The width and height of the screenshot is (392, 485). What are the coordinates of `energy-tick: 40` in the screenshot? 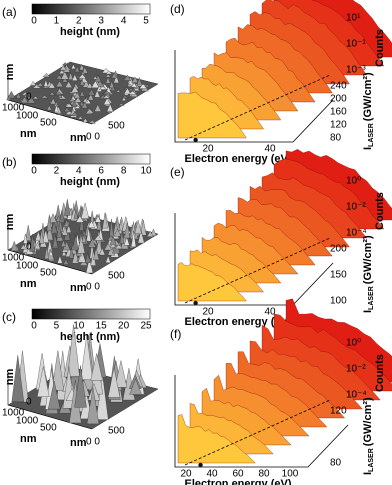 It's located at (270, 312).